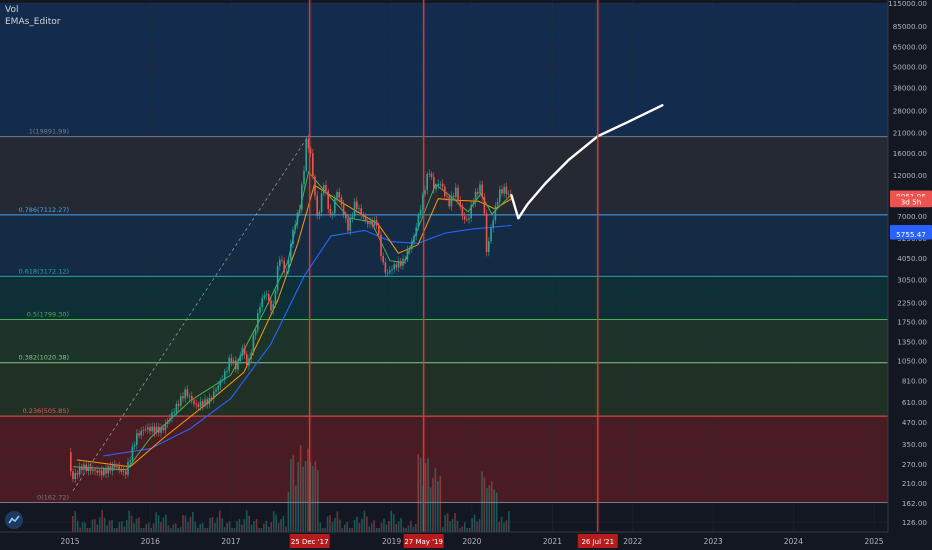 The image size is (932, 550). I want to click on price-axis-label: 16000.00, so click(910, 153).